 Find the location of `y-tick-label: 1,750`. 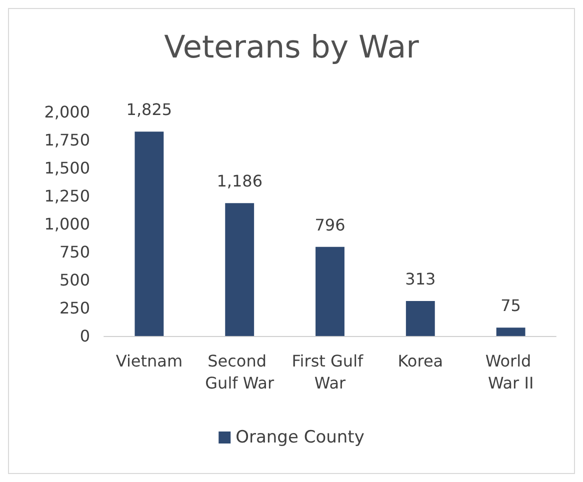

y-tick-label: 1,750 is located at coordinates (67, 140).